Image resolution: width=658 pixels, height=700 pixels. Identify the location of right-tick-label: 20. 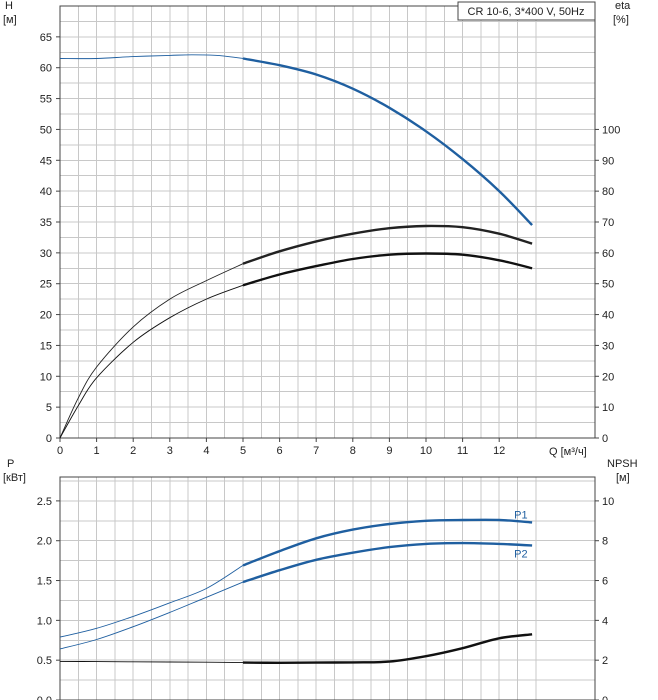
(608, 377).